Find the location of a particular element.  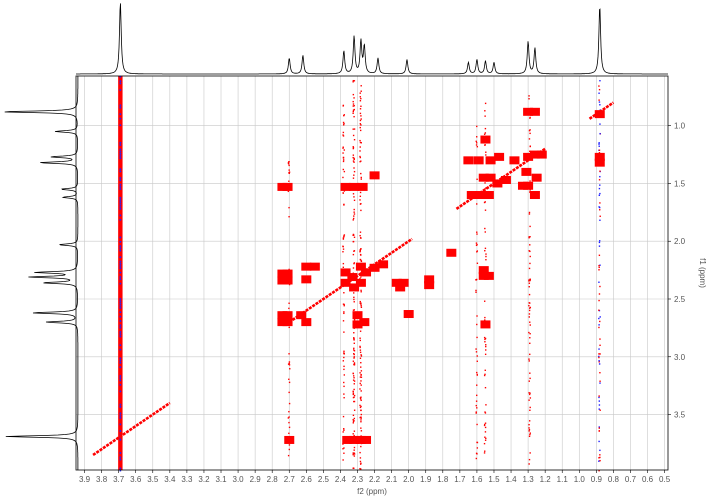

y-tick-label: 3.5 is located at coordinates (680, 415).